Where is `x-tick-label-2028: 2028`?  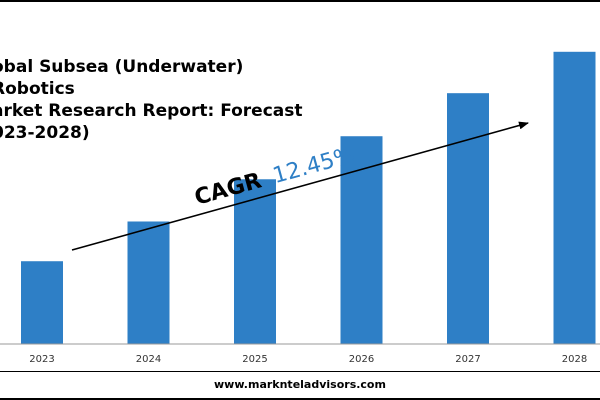 x-tick-label-2028: 2028 is located at coordinates (574, 359).